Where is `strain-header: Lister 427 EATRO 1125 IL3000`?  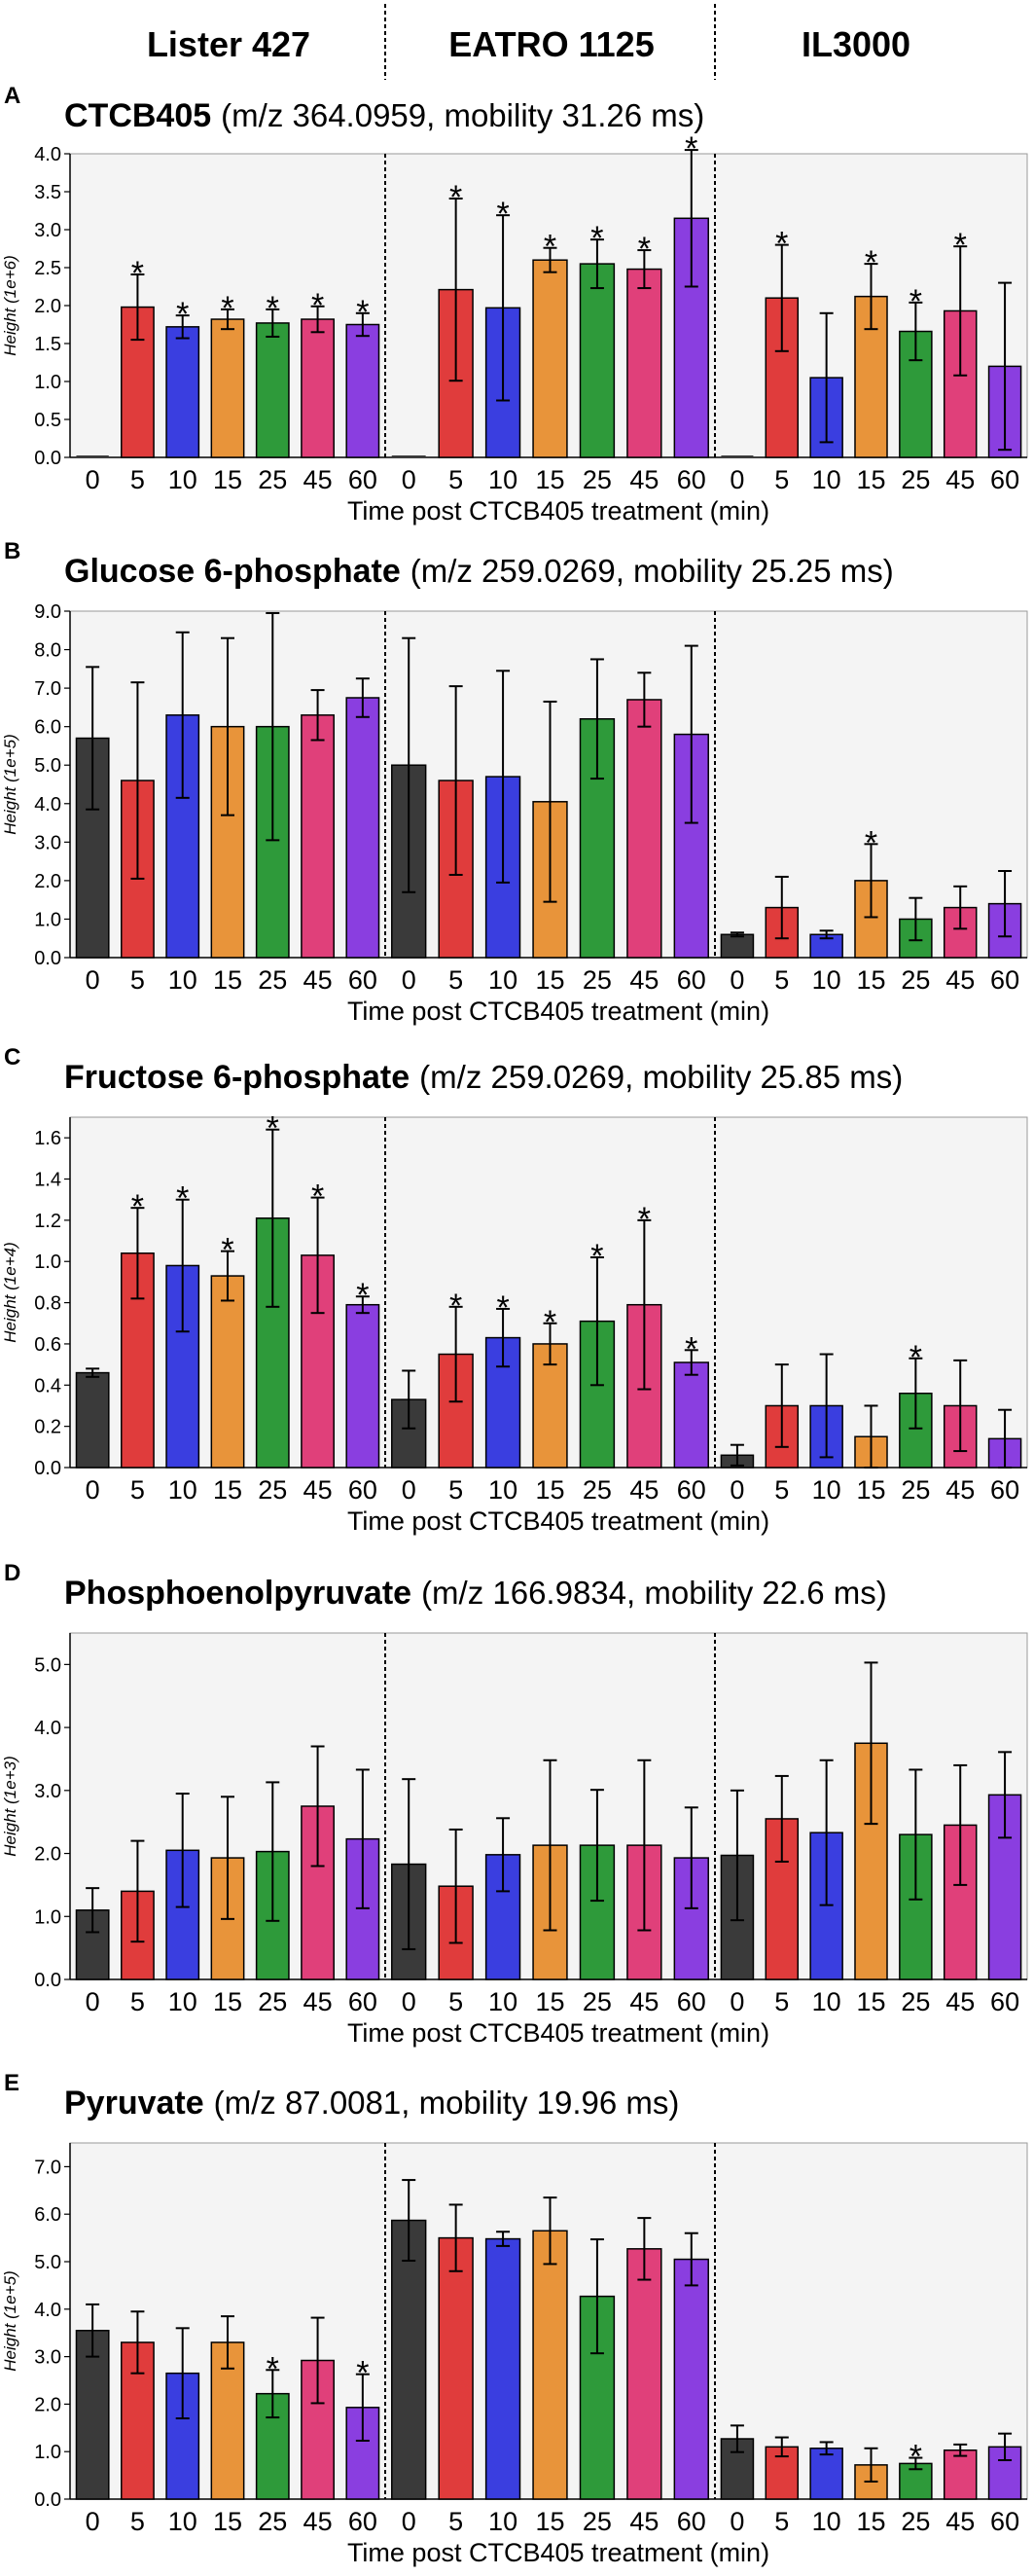 strain-header: Lister 427 EATRO 1125 IL3000 is located at coordinates (528, 42).